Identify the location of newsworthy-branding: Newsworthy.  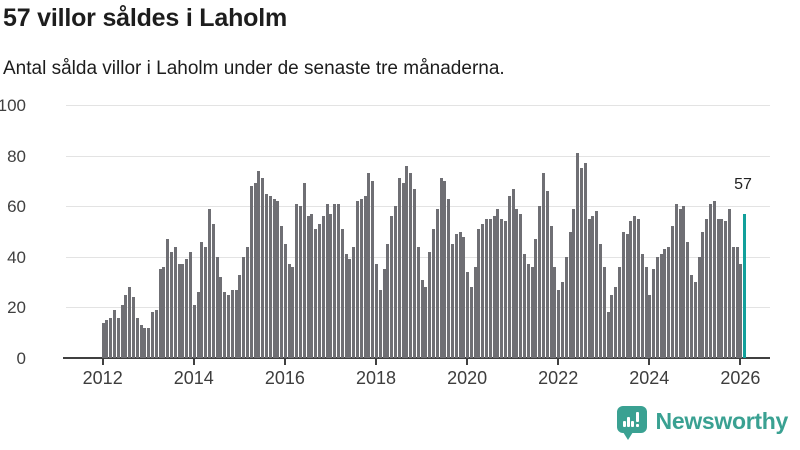
(702, 422).